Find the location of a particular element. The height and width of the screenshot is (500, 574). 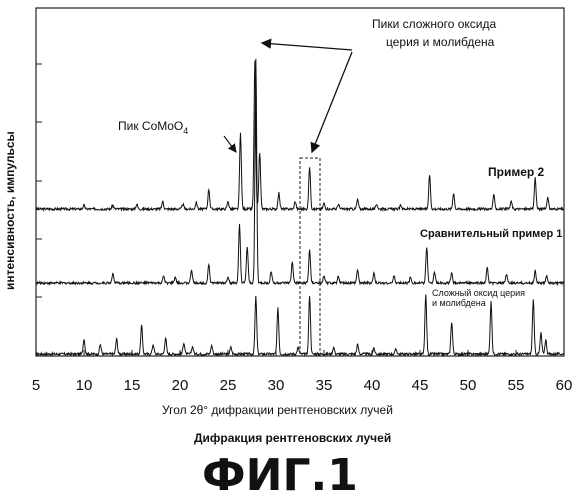

comoo4-label: Пик CoMoO4 is located at coordinates (153, 127).